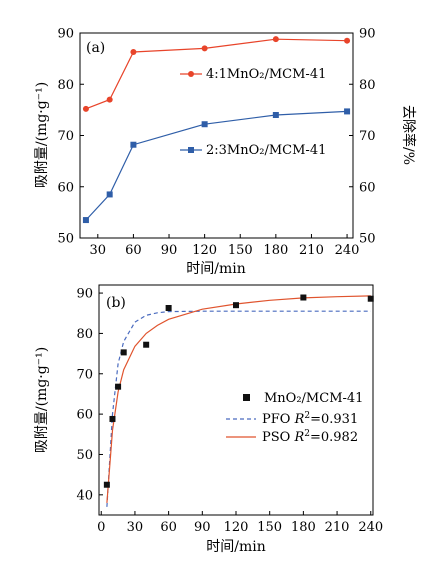 This screenshot has height=567, width=433. I want to click on pfo-r2-sup: 2, so click(307, 416).